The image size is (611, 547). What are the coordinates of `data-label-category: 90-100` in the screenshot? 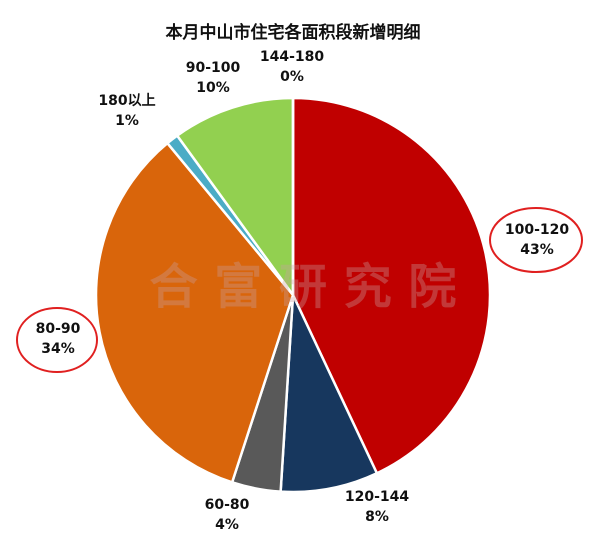 It's located at (213, 68).